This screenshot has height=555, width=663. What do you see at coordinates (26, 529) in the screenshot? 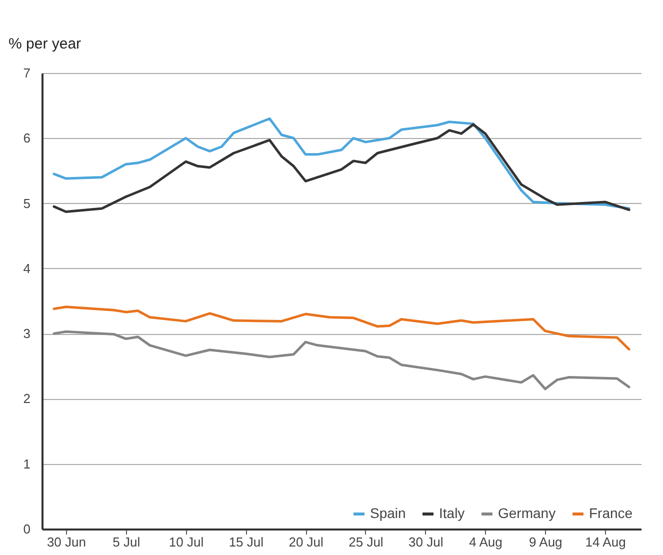
I see `y-tick-label: 0` at bounding box center [26, 529].